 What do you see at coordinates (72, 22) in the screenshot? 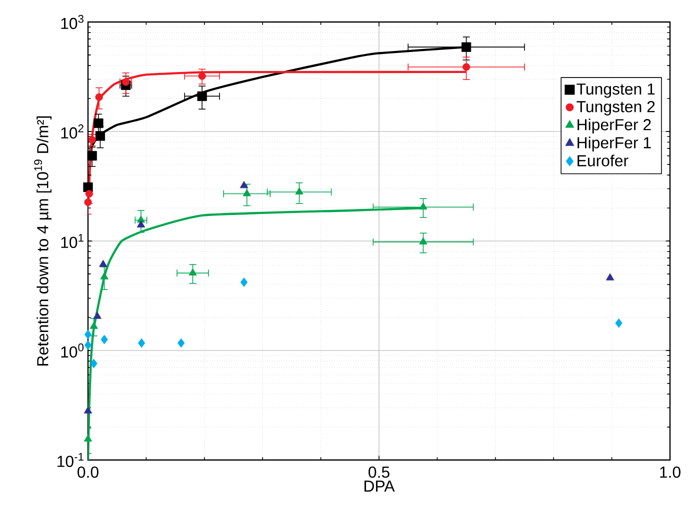
I see `y-tick-label: 10$^{3}$` at bounding box center [72, 22].